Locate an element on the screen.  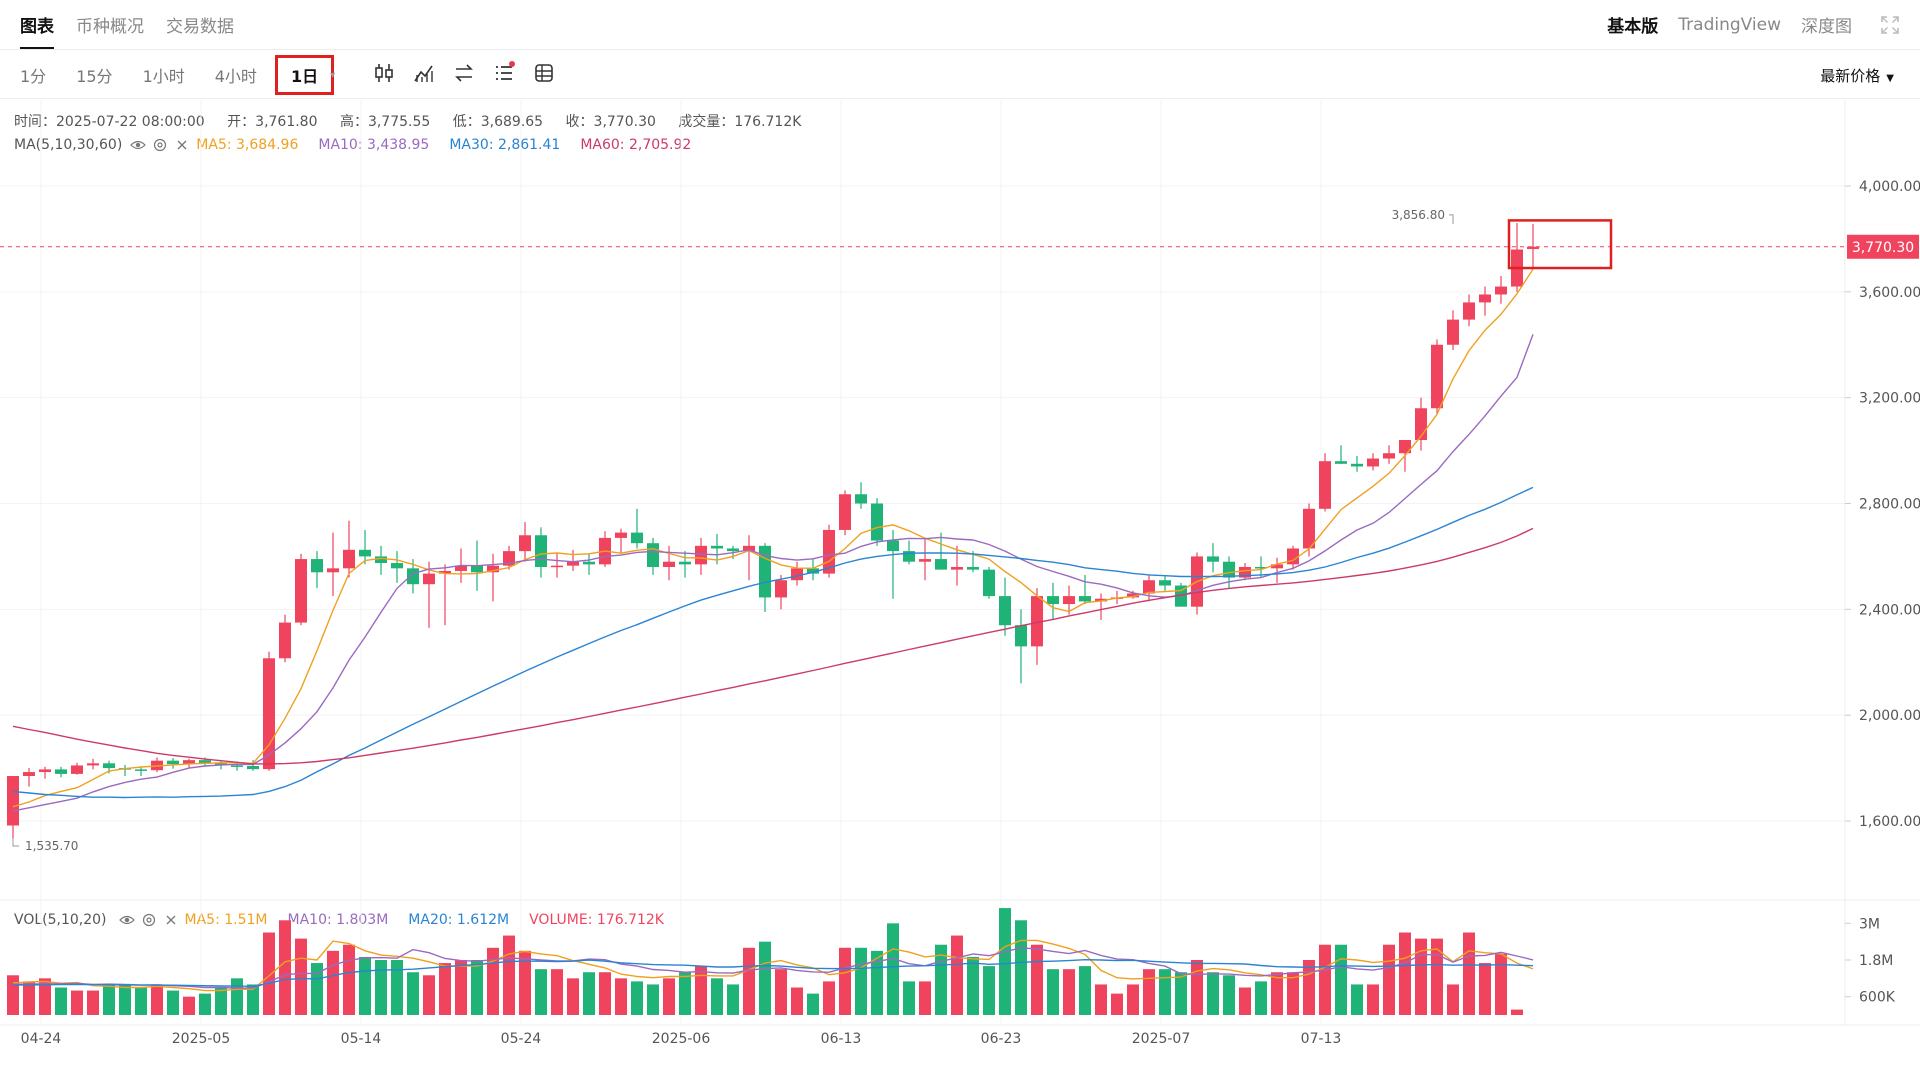
interval-4h: 4小时 is located at coordinates (235, 76).